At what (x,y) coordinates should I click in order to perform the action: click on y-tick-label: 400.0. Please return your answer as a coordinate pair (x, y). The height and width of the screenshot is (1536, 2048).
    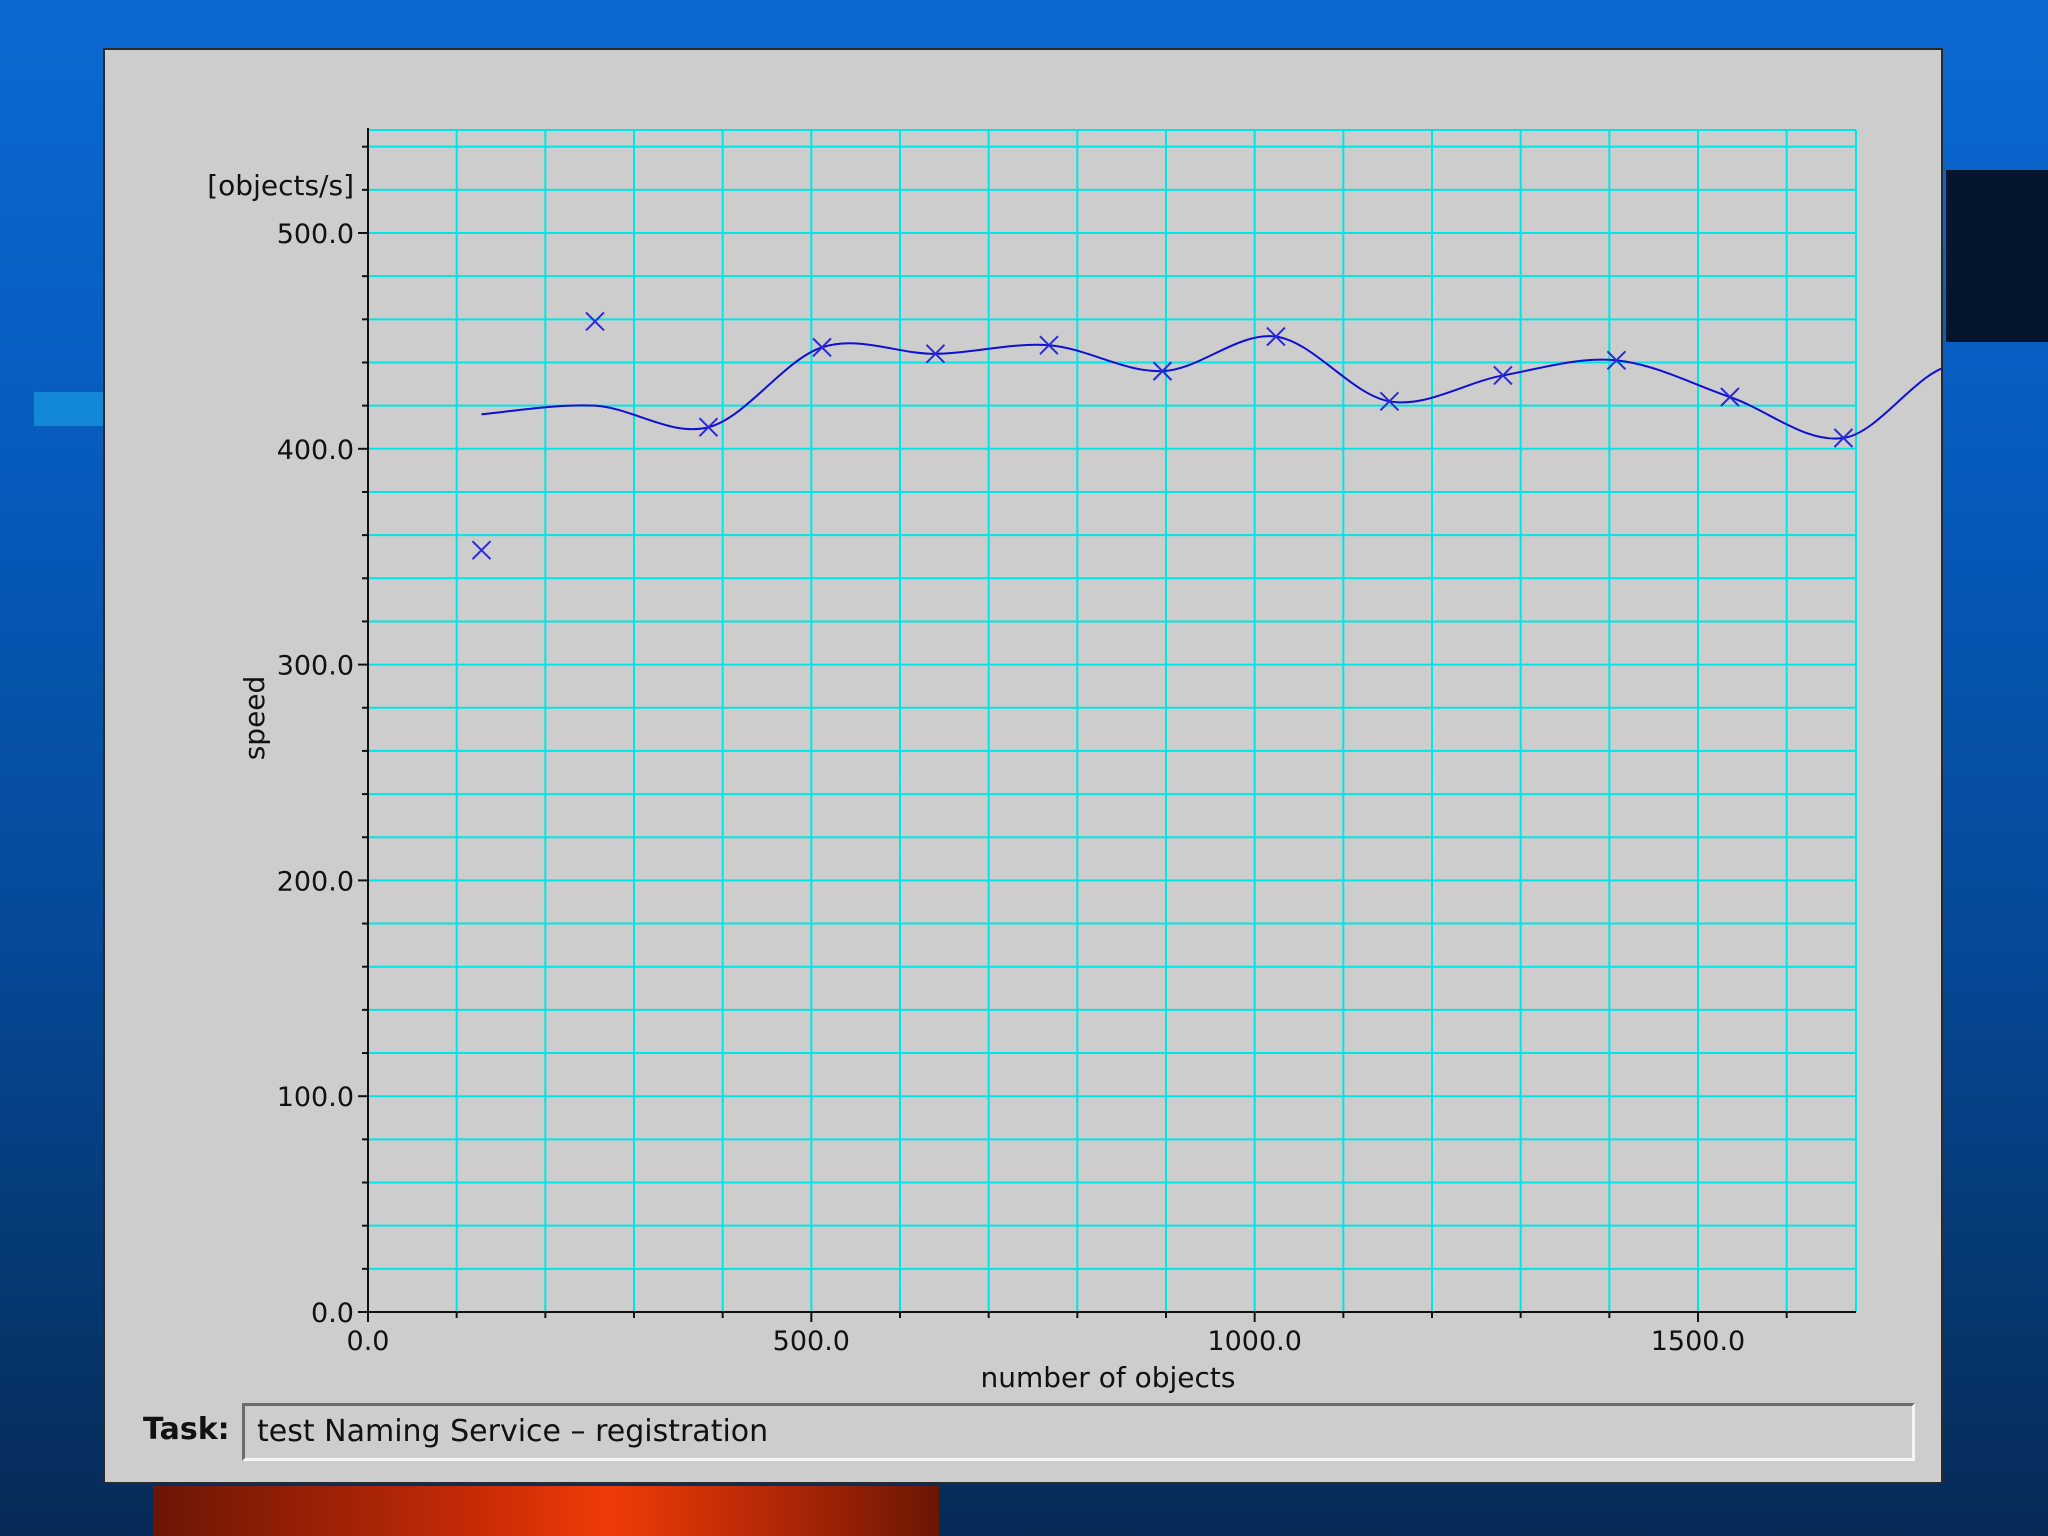
    Looking at the image, I should click on (315, 450).